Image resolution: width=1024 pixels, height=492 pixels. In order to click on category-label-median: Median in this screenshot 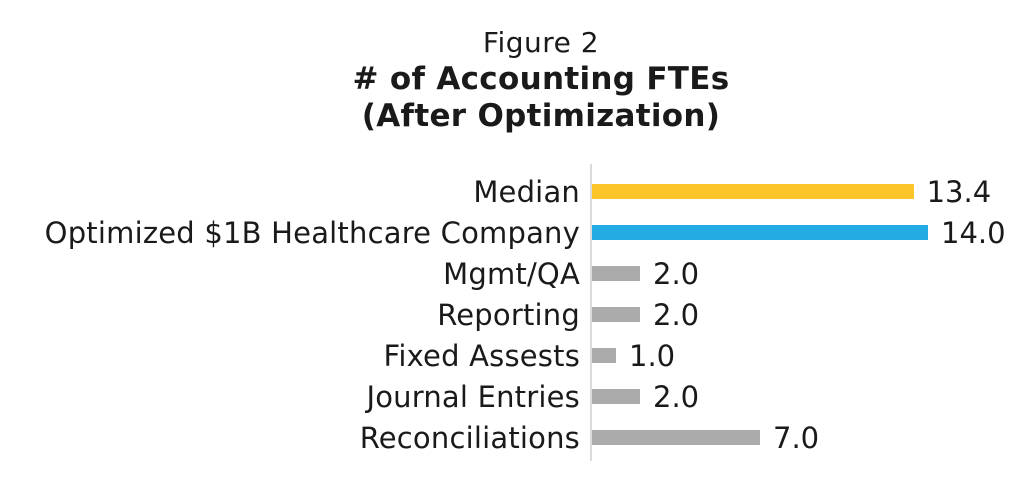, I will do `click(526, 191)`.